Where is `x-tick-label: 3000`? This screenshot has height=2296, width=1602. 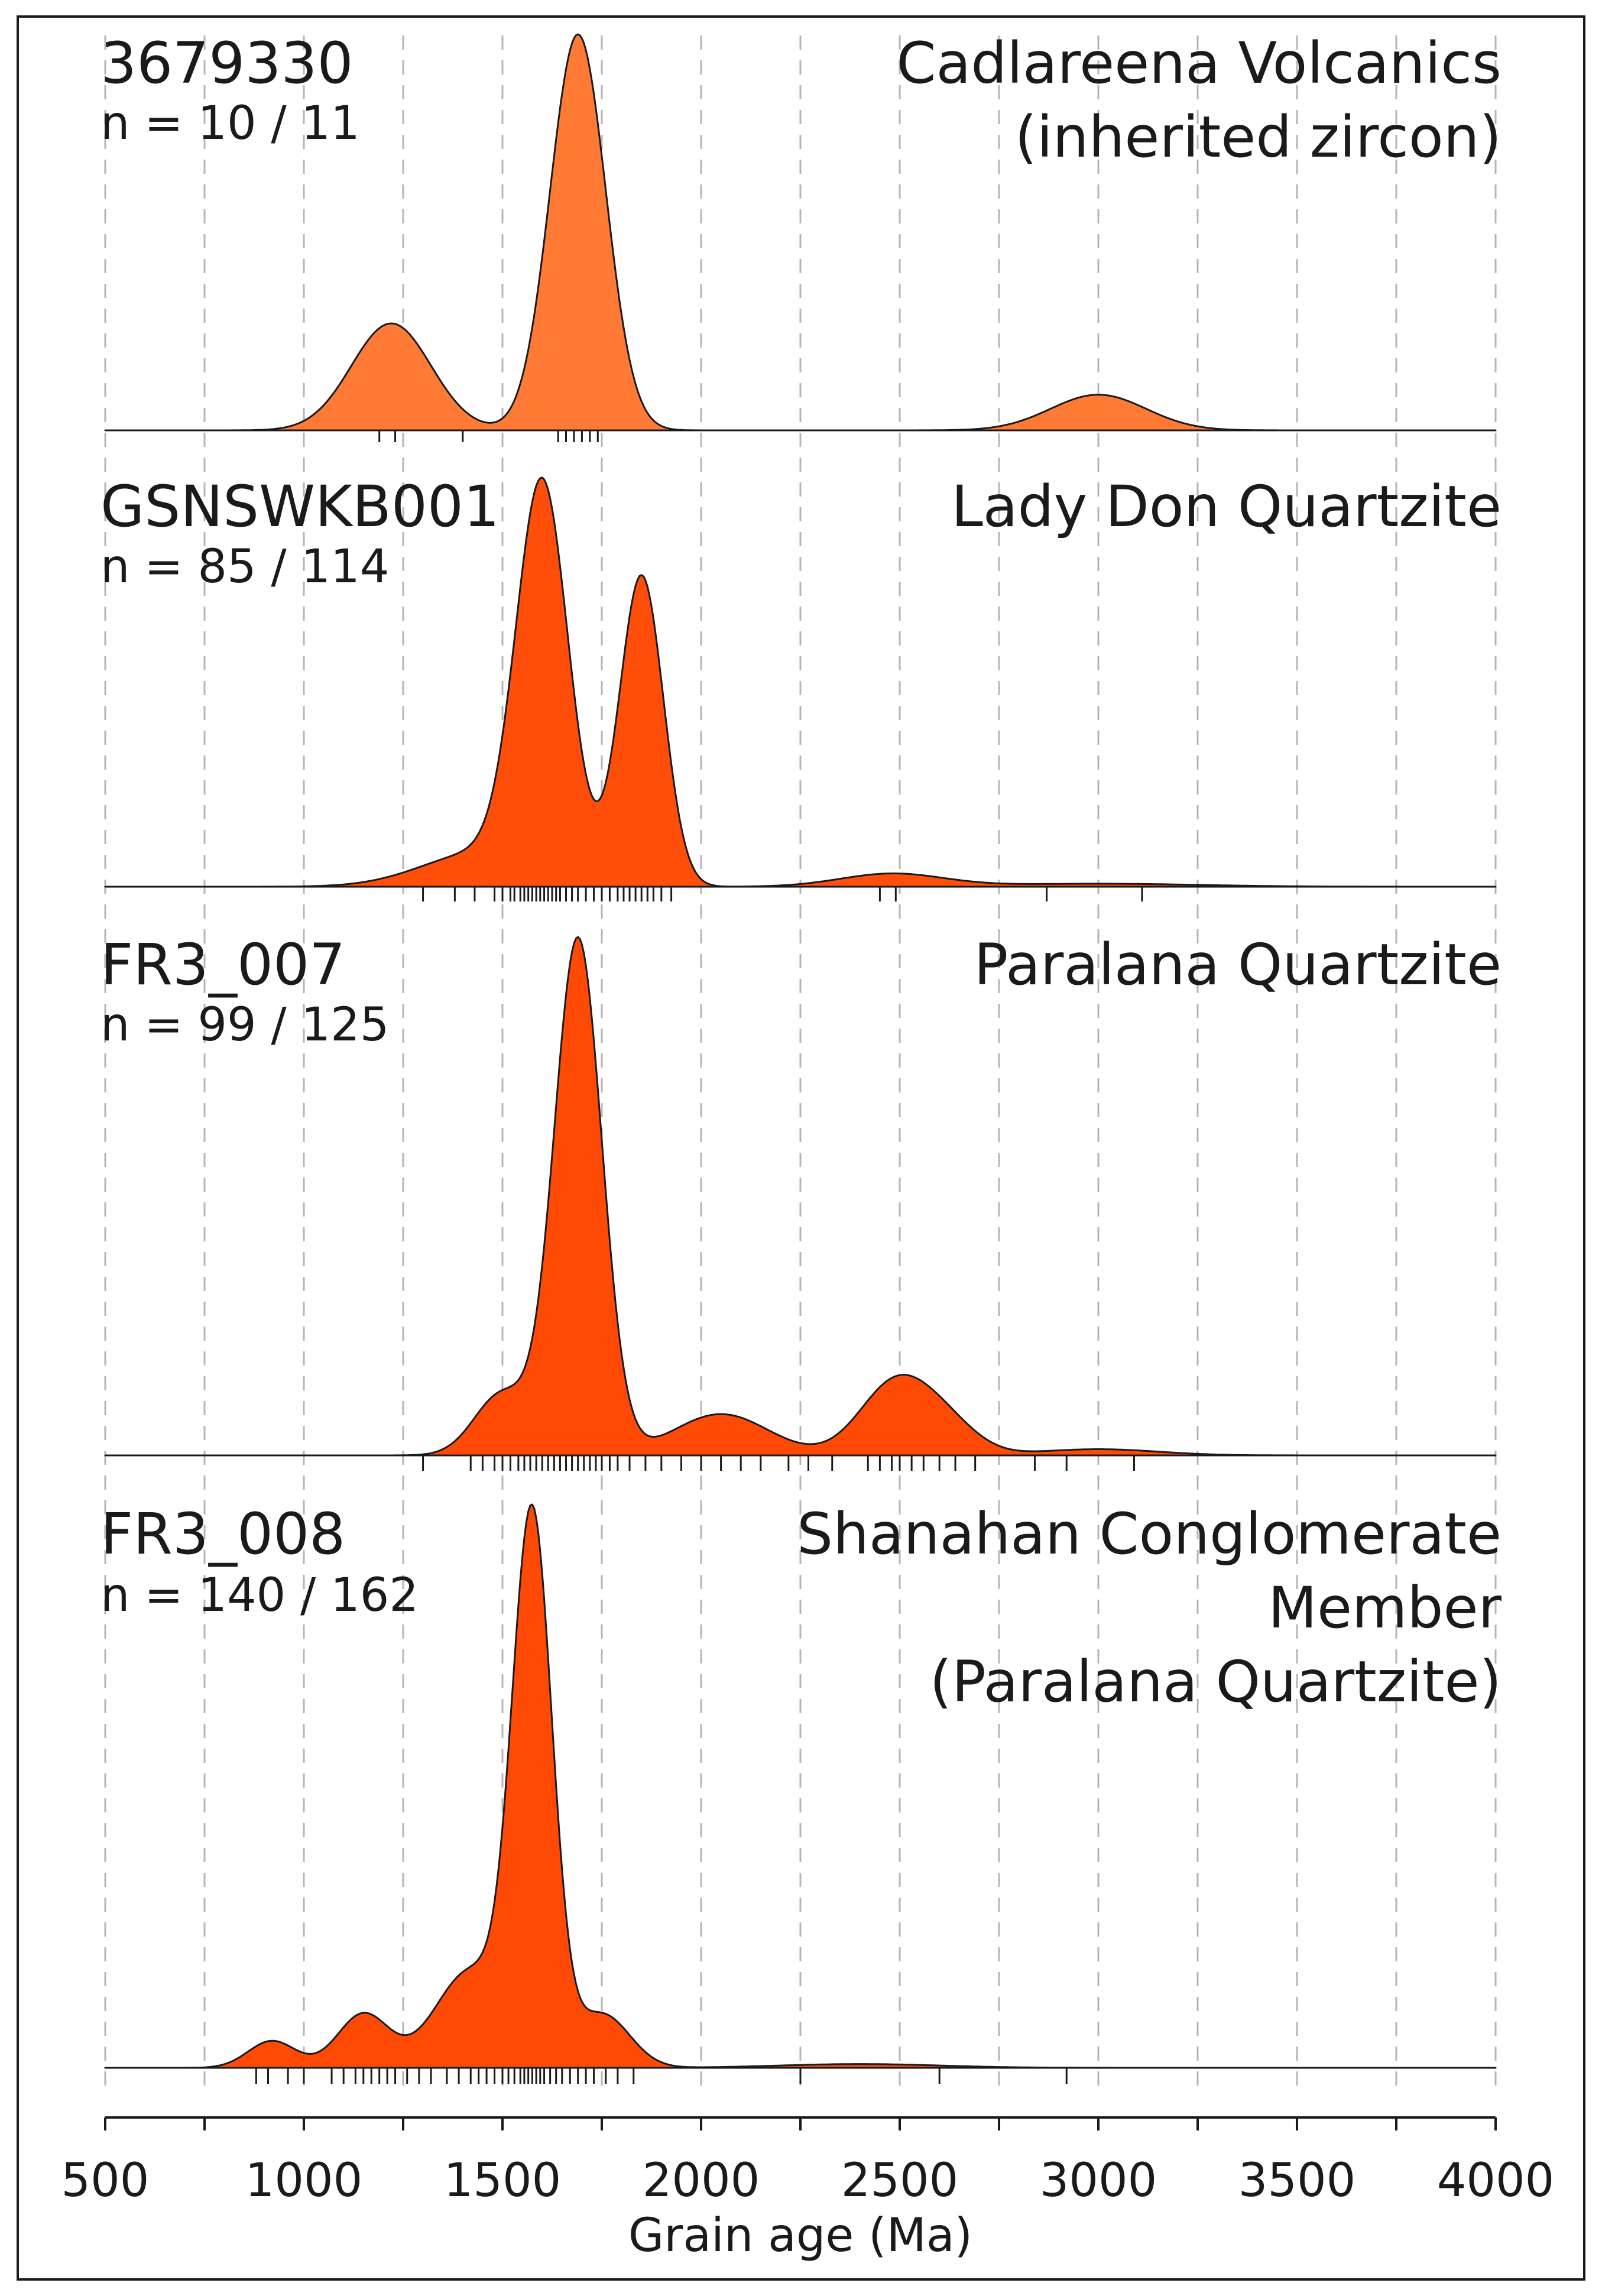
x-tick-label: 3000 is located at coordinates (1098, 2180).